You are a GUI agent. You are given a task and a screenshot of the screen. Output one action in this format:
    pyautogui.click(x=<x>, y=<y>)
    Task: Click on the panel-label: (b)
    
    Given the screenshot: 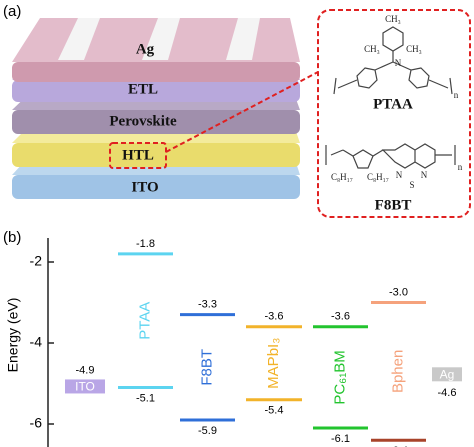 What is the action you would take?
    pyautogui.click(x=12, y=237)
    